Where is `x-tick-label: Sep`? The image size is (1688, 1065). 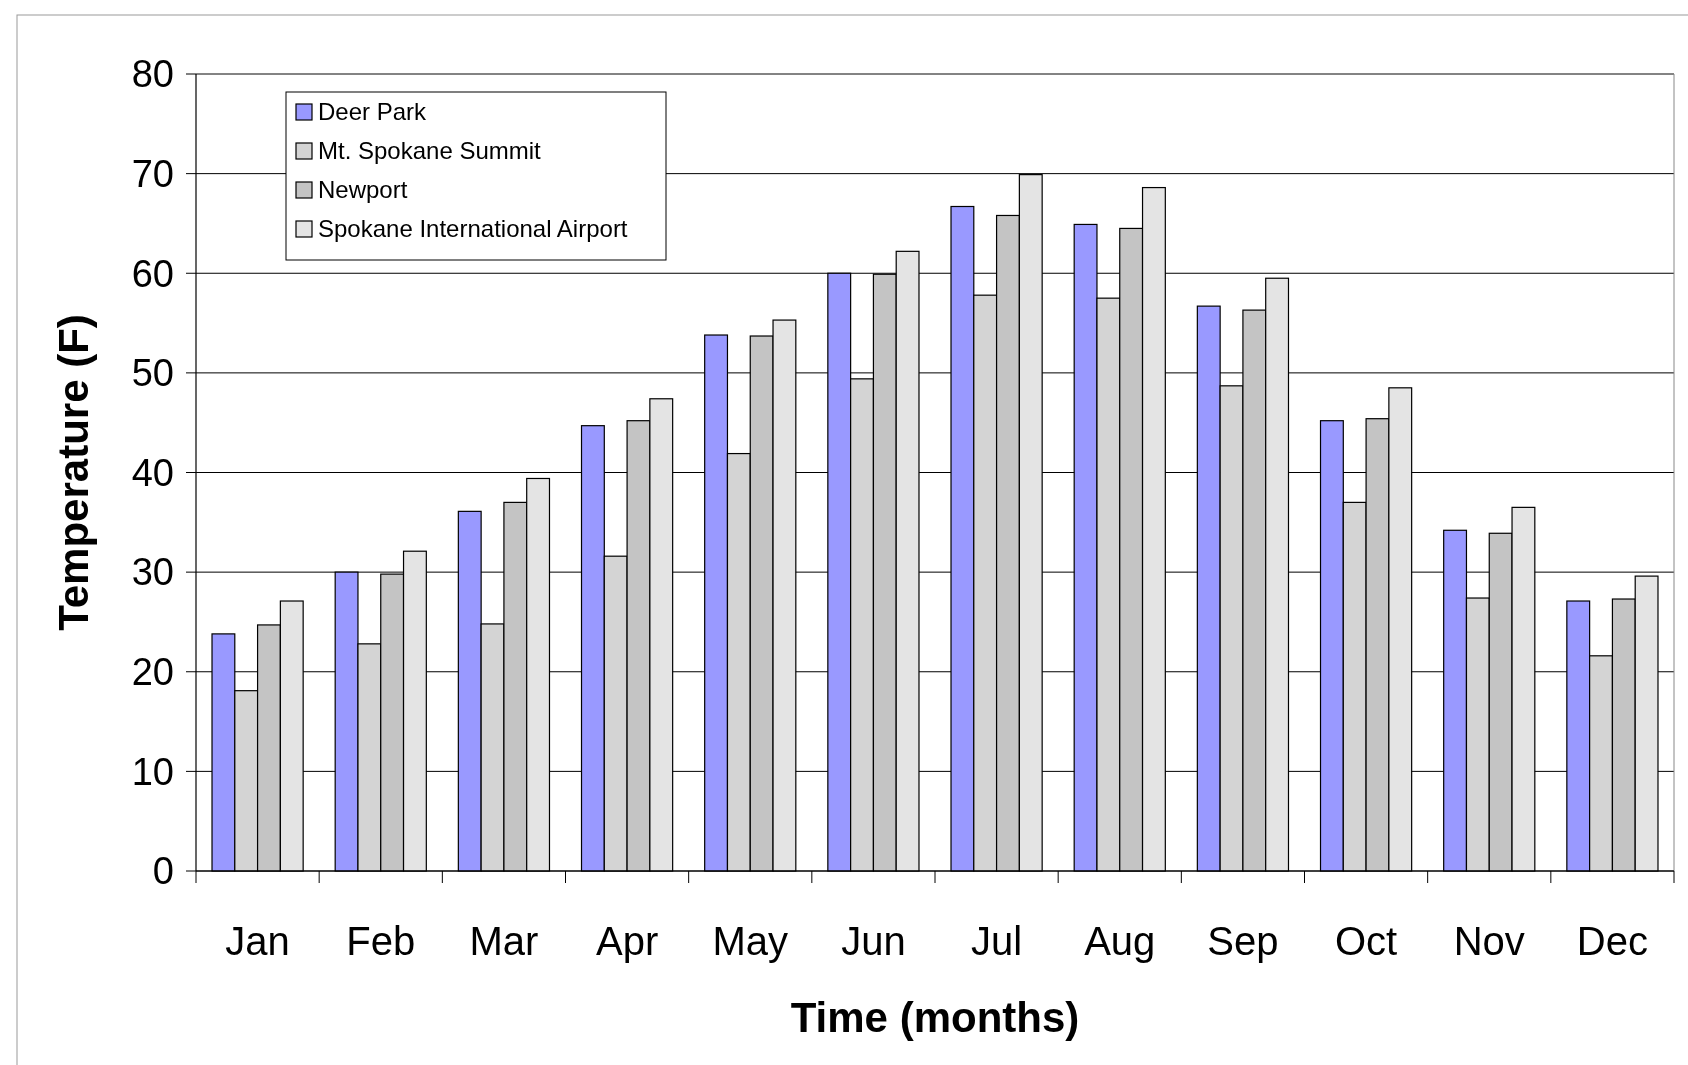 x-tick-label: Sep is located at coordinates (1243, 941).